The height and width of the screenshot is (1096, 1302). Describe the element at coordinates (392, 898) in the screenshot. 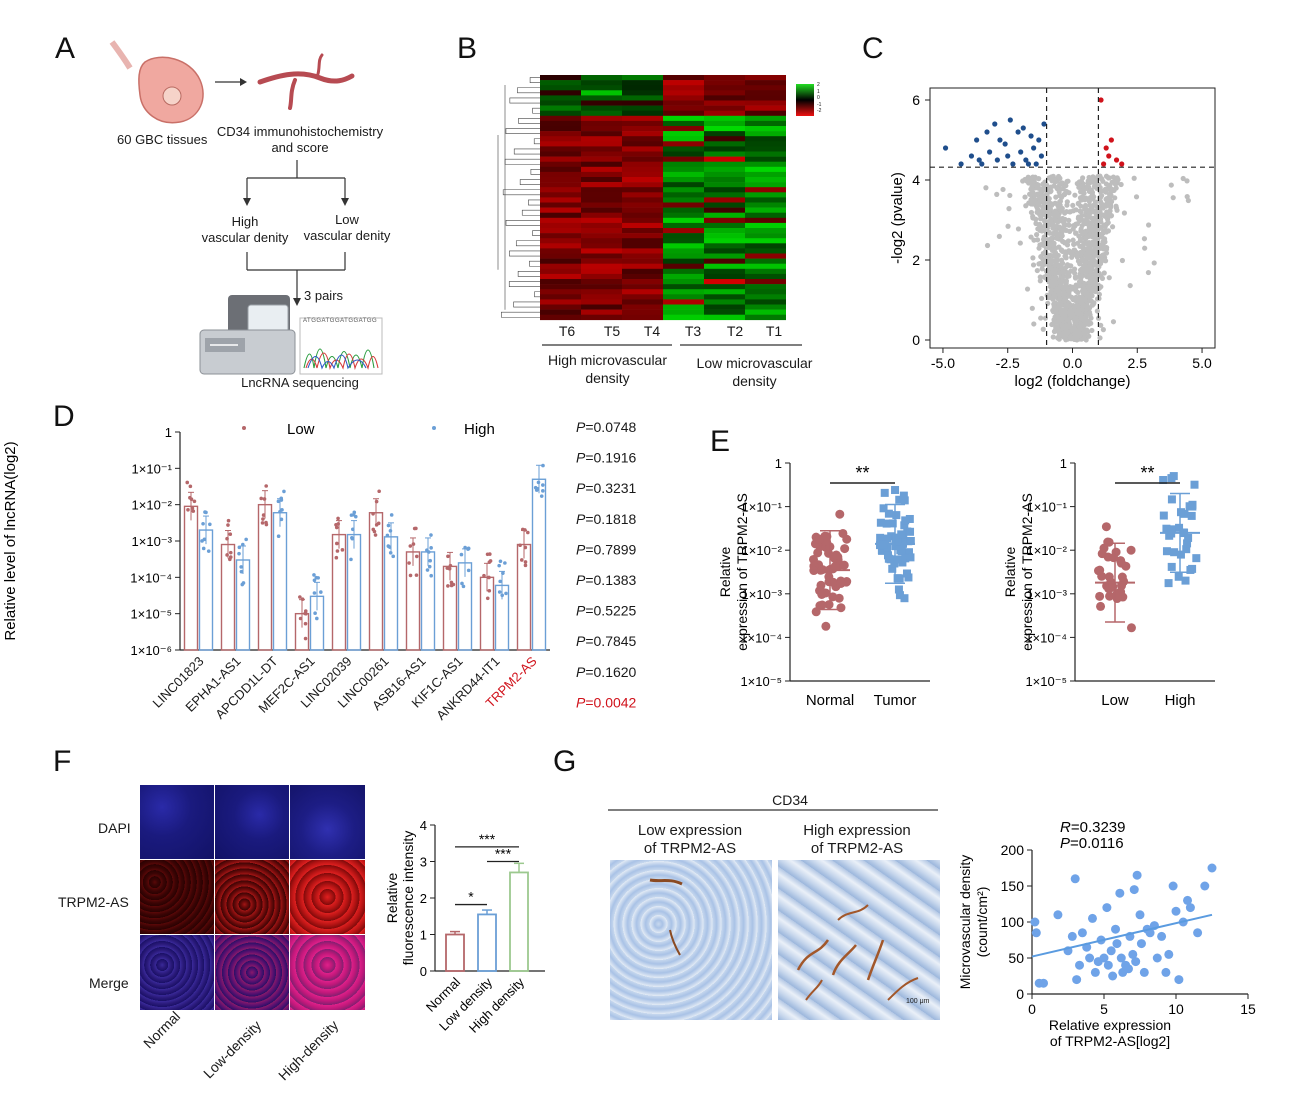

I see `y-axis-label: Relative` at that location.